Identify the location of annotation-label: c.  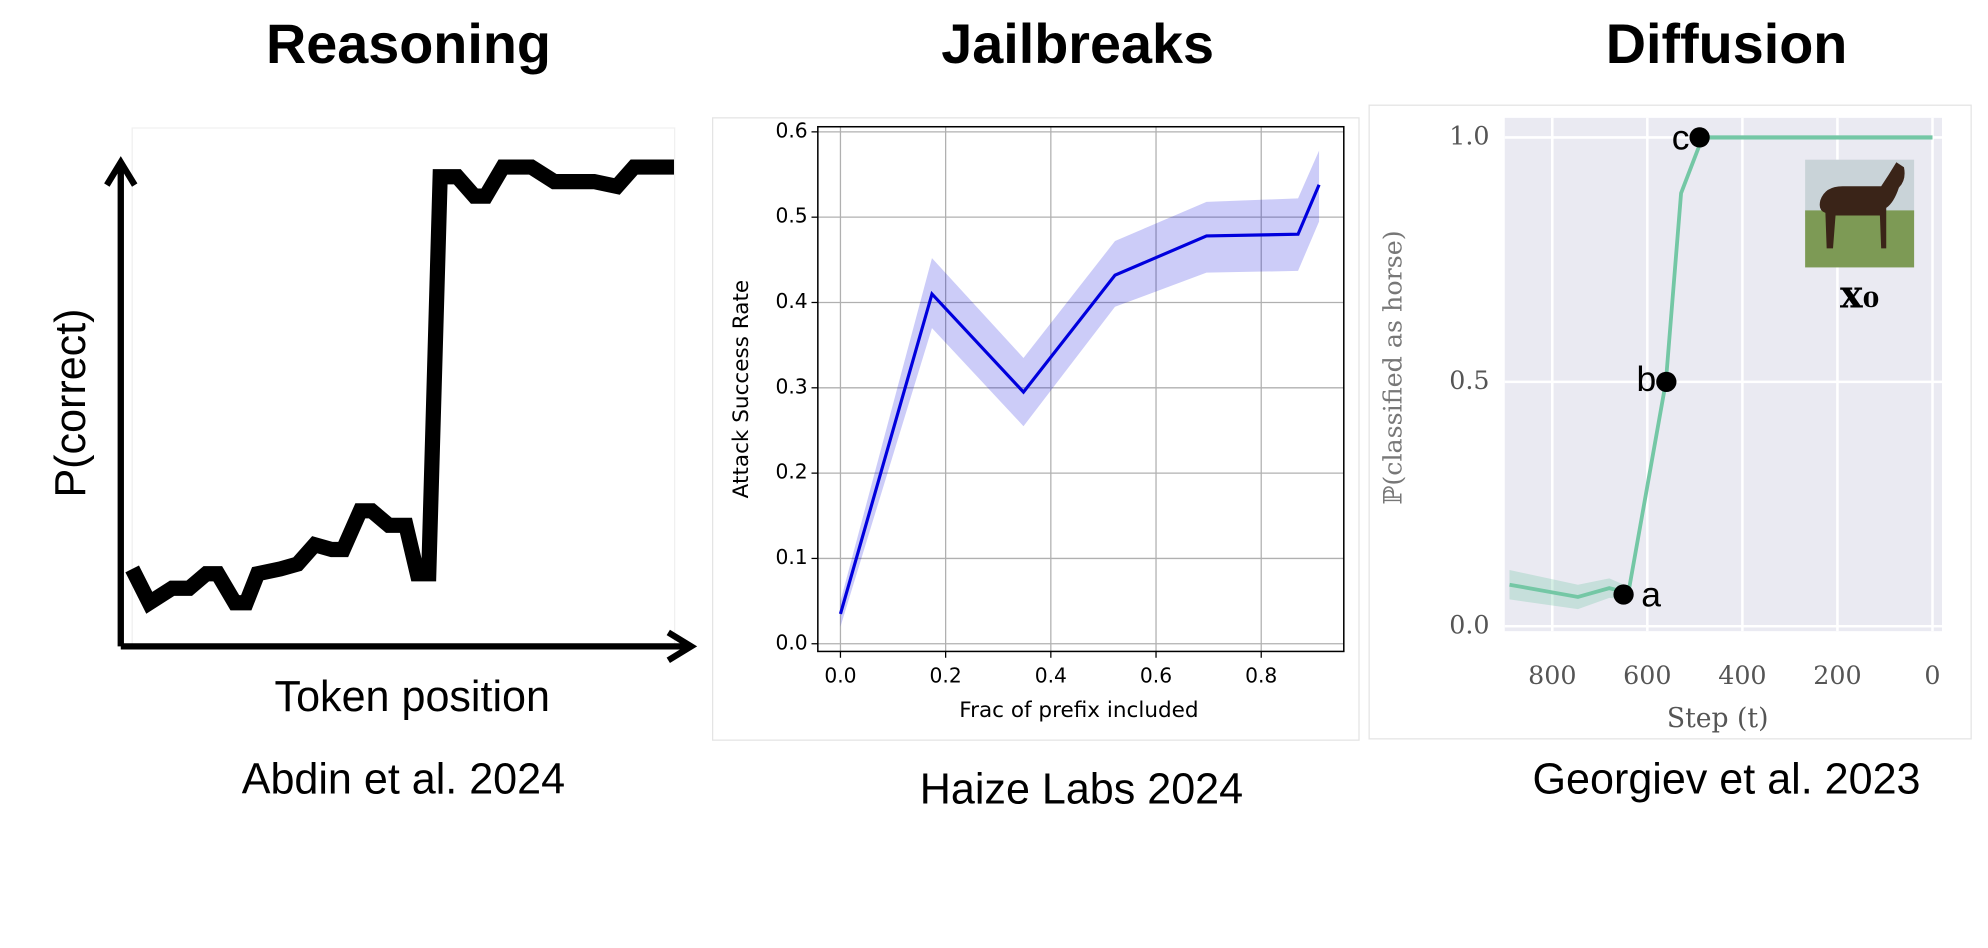
(1681, 137).